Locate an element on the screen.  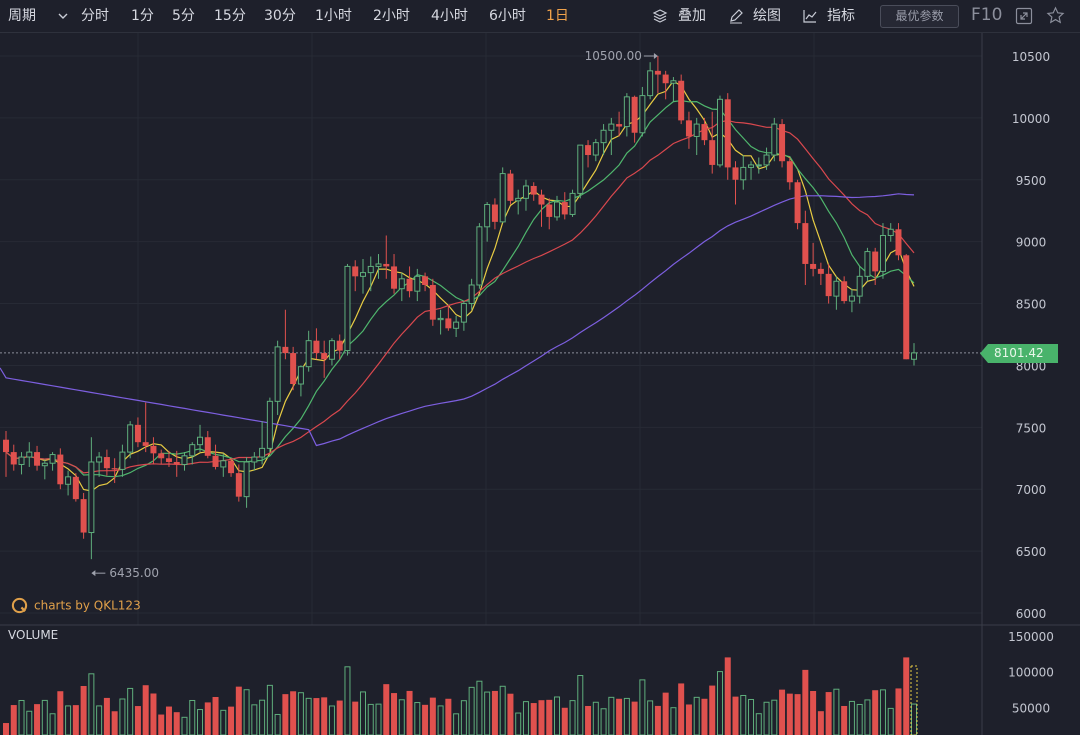
timeframe-tab-2h: 2小时 is located at coordinates (391, 16).